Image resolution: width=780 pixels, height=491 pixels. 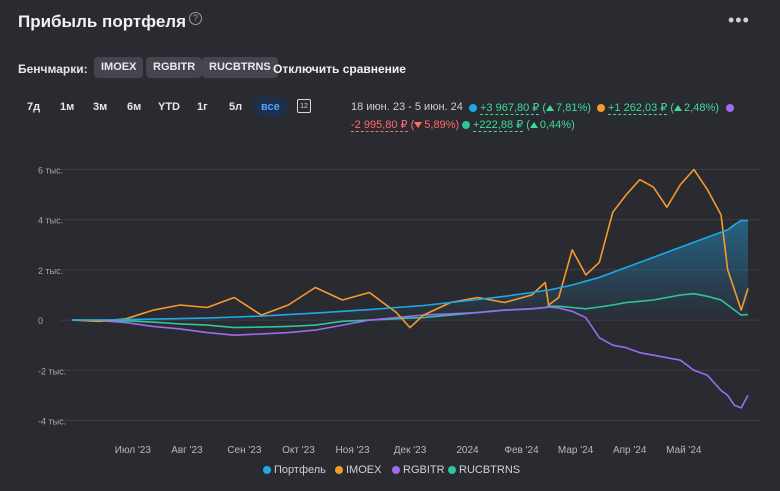 I want to click on y-tick-label: 4 тыс., so click(x=50, y=221).